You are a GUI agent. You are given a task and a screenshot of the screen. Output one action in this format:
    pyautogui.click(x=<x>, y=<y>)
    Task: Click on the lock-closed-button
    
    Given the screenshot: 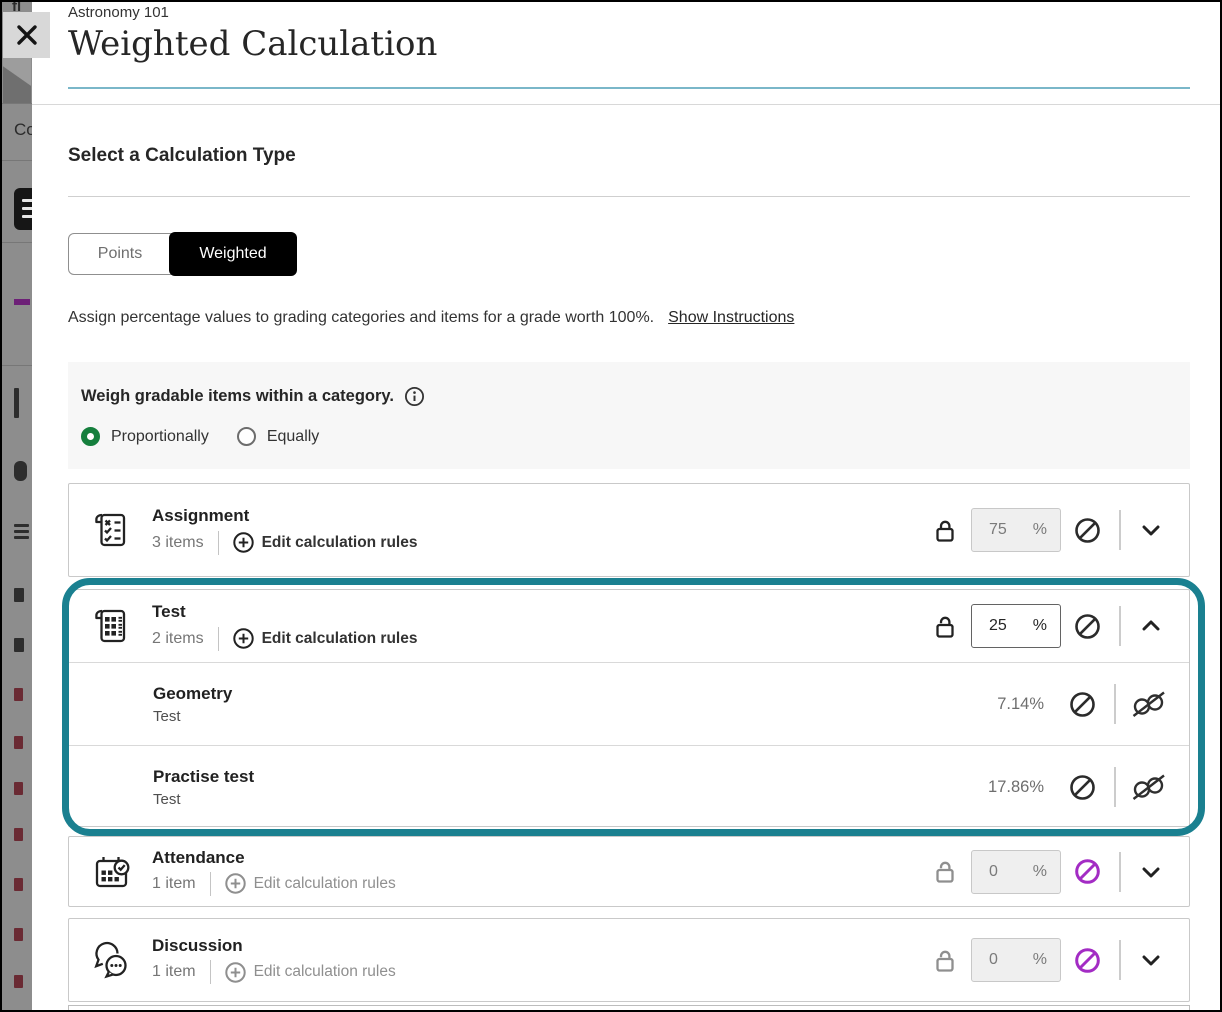 What is the action you would take?
    pyautogui.click(x=945, y=530)
    